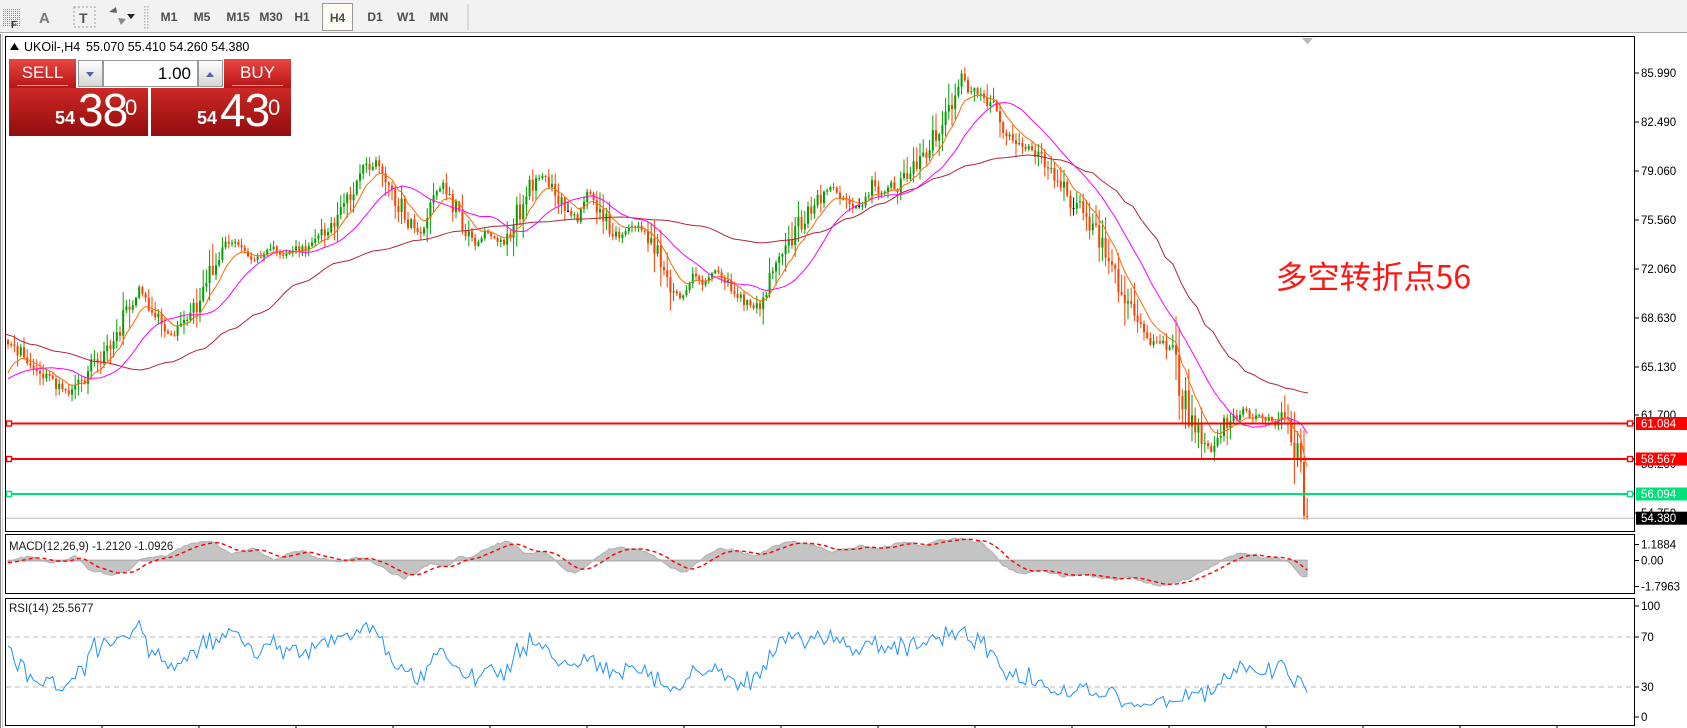 Image resolution: width=1687 pixels, height=728 pixels. What do you see at coordinates (1659, 495) in the screenshot?
I see `svg-text: 56.094` at bounding box center [1659, 495].